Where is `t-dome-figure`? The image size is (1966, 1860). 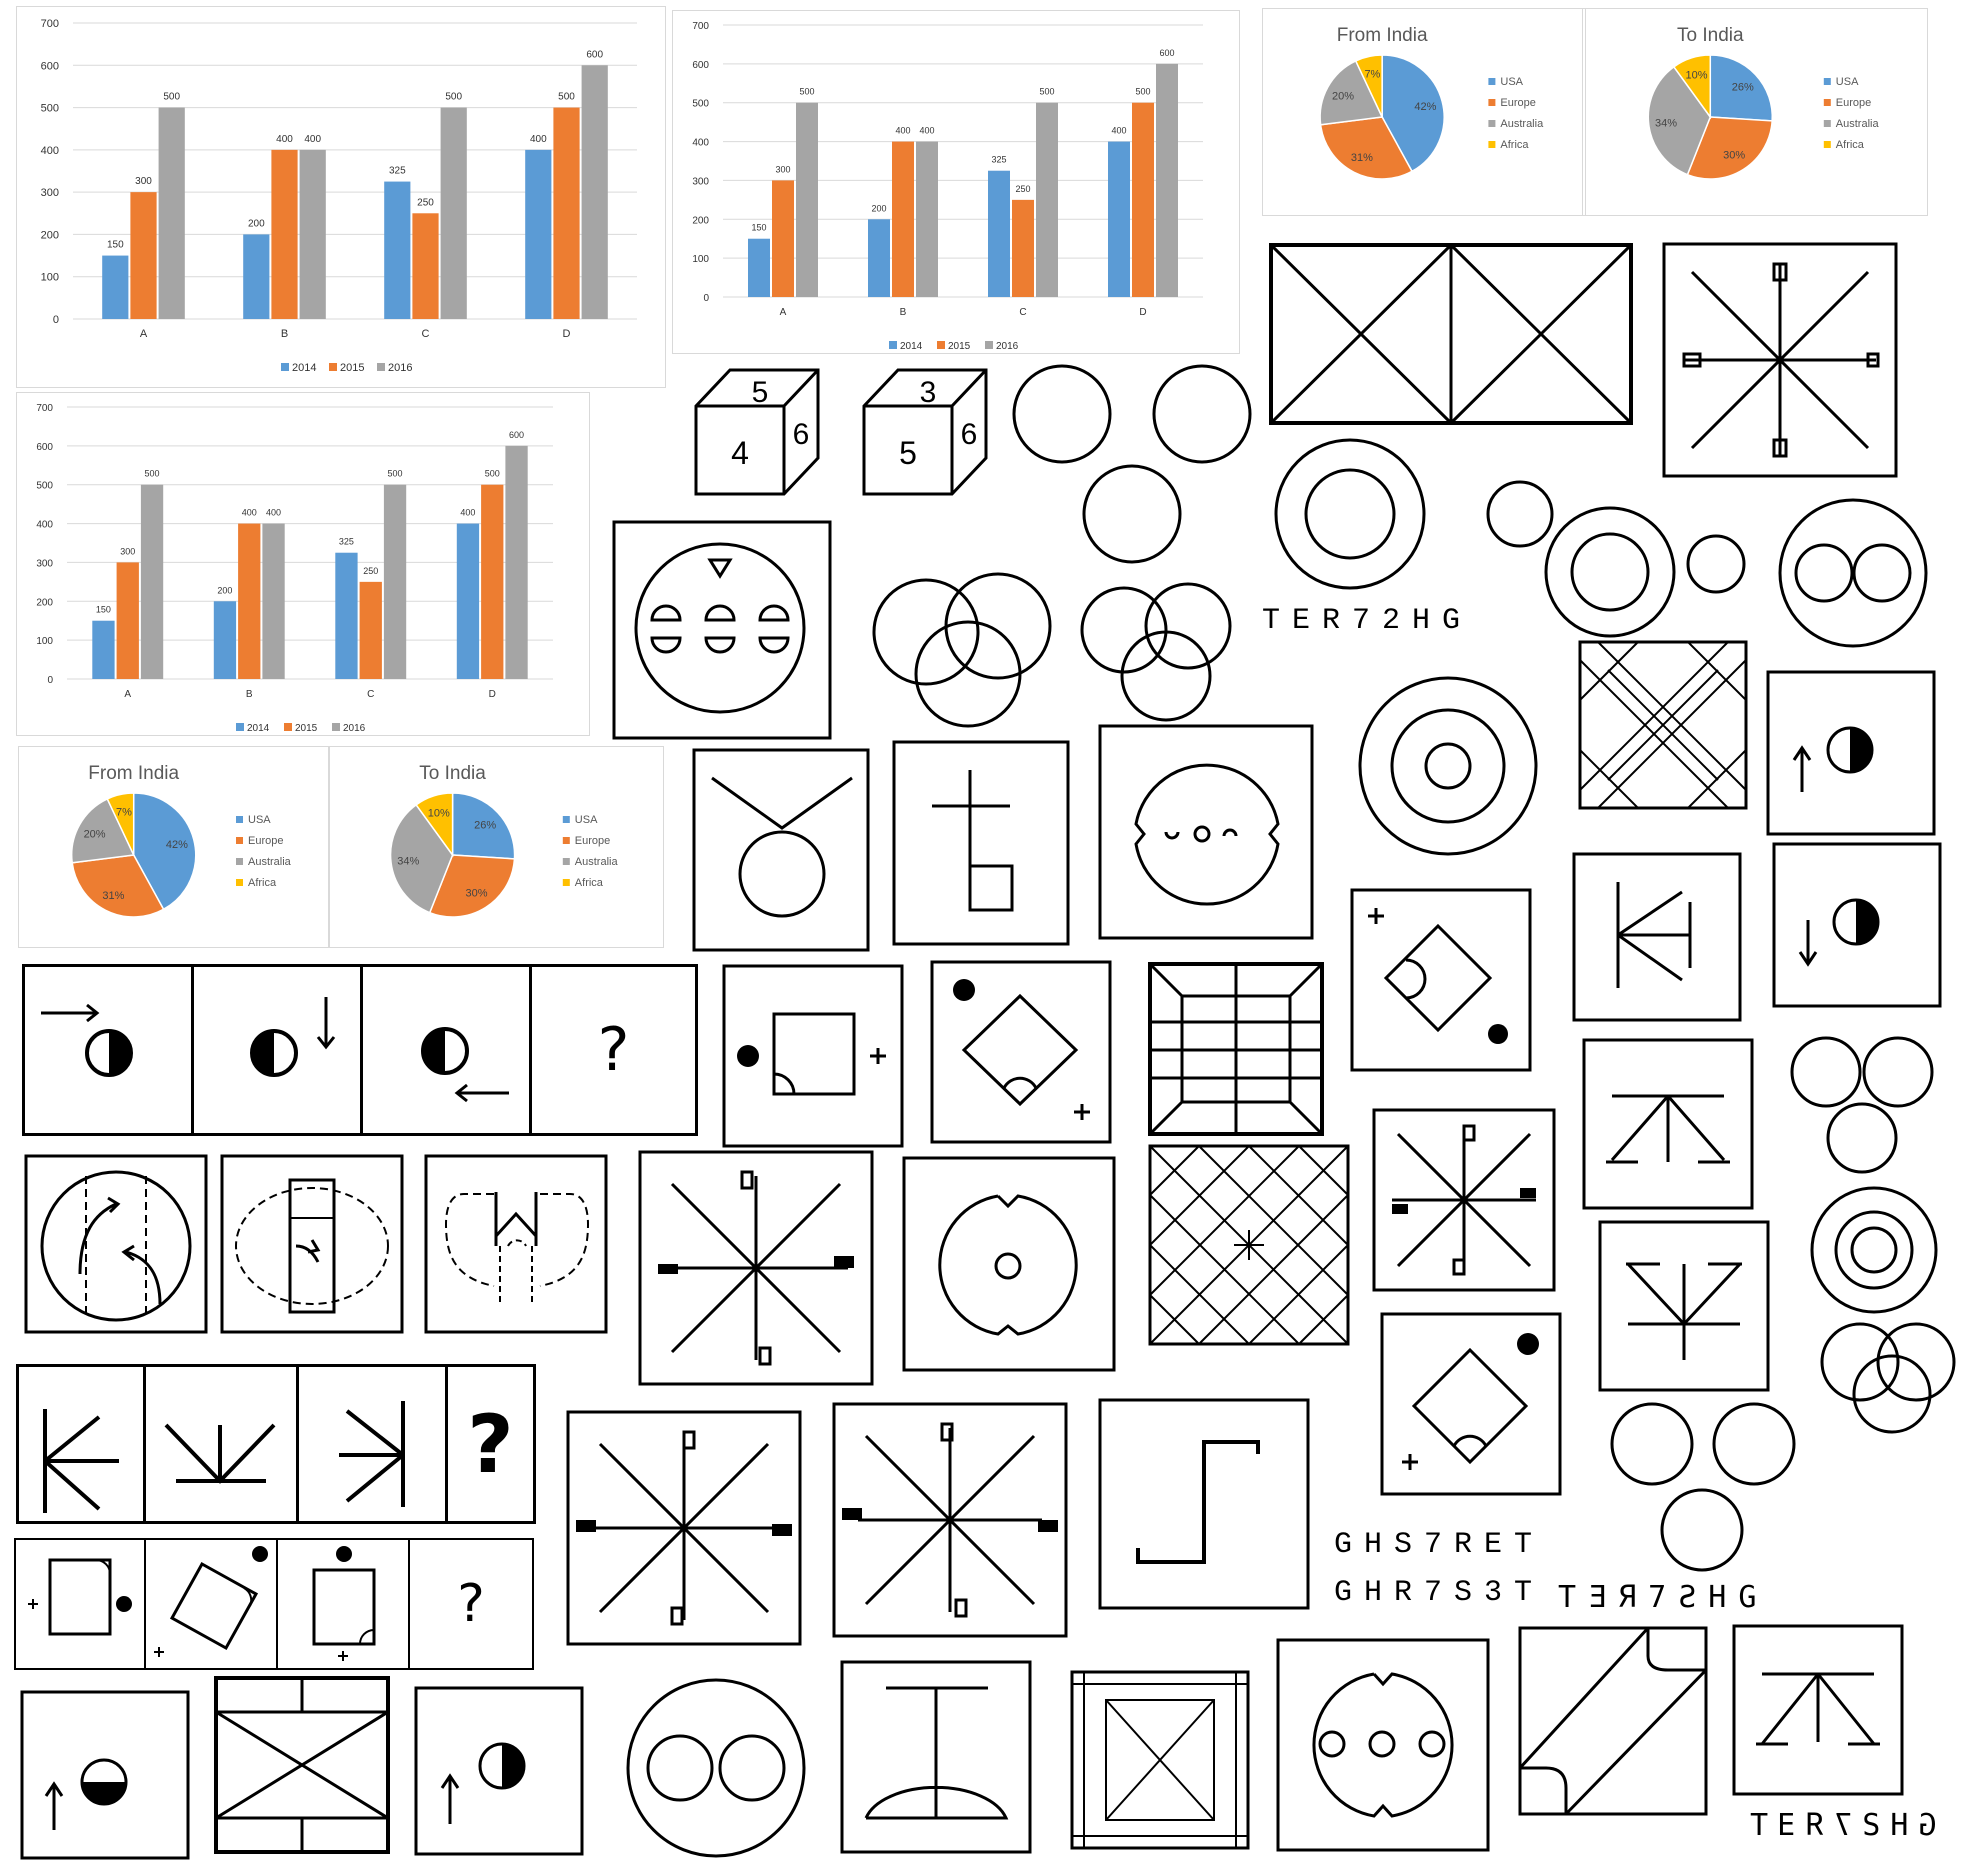
t-dome-figure is located at coordinates (936, 1757).